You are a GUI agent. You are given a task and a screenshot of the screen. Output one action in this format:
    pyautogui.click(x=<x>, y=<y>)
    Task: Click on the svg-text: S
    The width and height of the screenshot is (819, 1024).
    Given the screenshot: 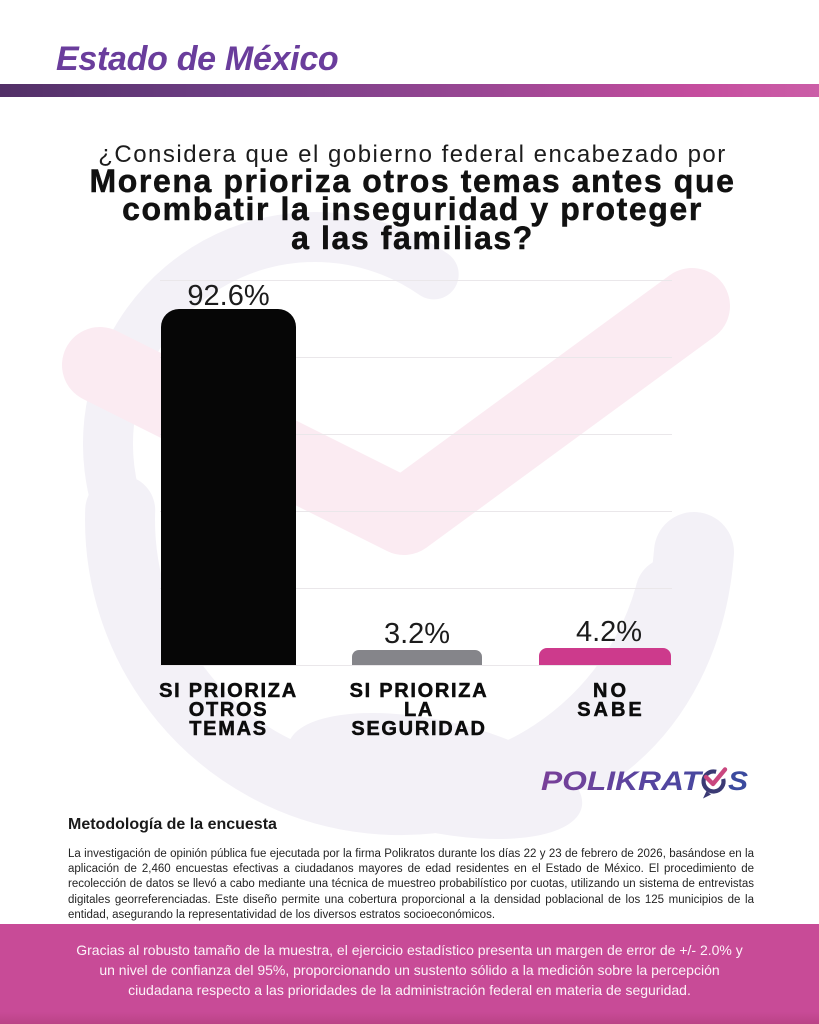 What is the action you would take?
    pyautogui.click(x=738, y=781)
    